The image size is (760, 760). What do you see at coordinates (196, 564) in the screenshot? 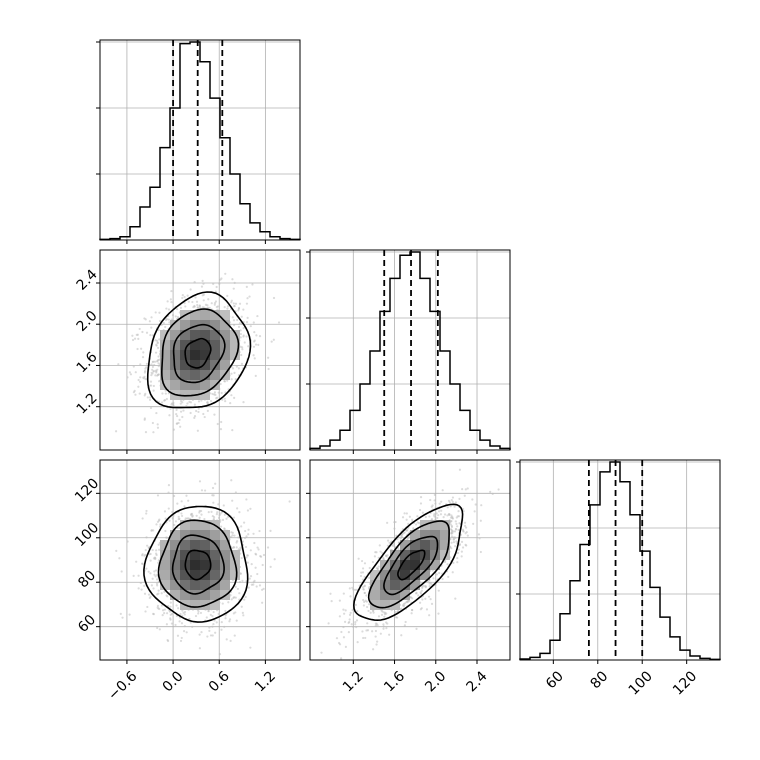
I see `contour-line` at bounding box center [196, 564].